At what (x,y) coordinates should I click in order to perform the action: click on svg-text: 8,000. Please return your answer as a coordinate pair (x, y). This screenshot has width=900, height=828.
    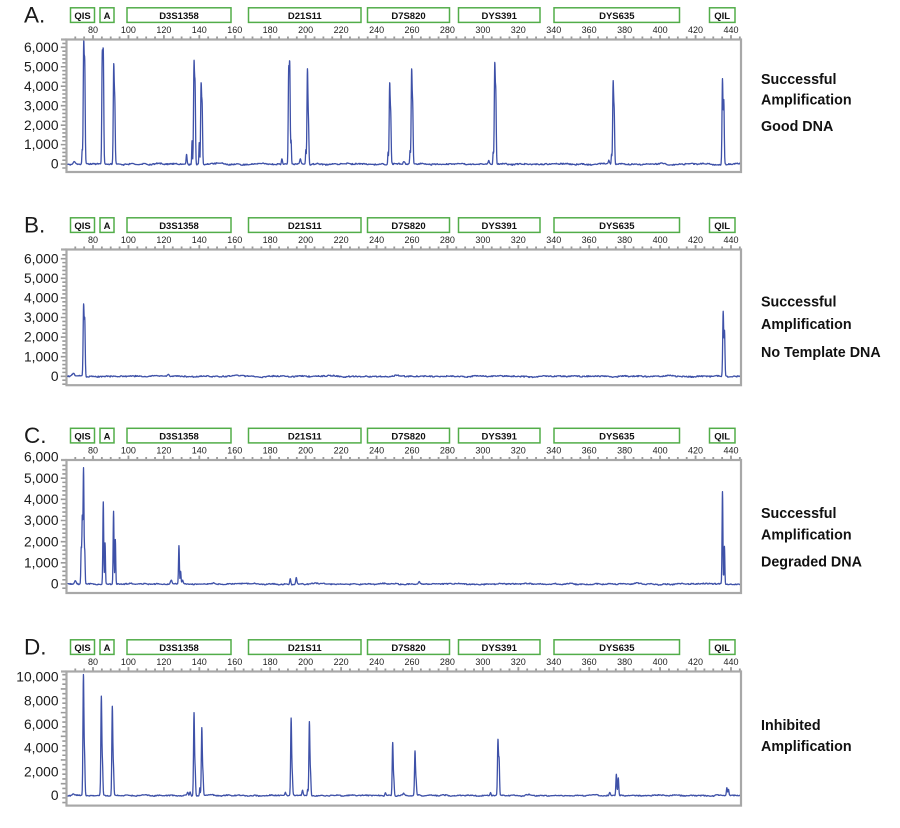
    Looking at the image, I should click on (41, 700).